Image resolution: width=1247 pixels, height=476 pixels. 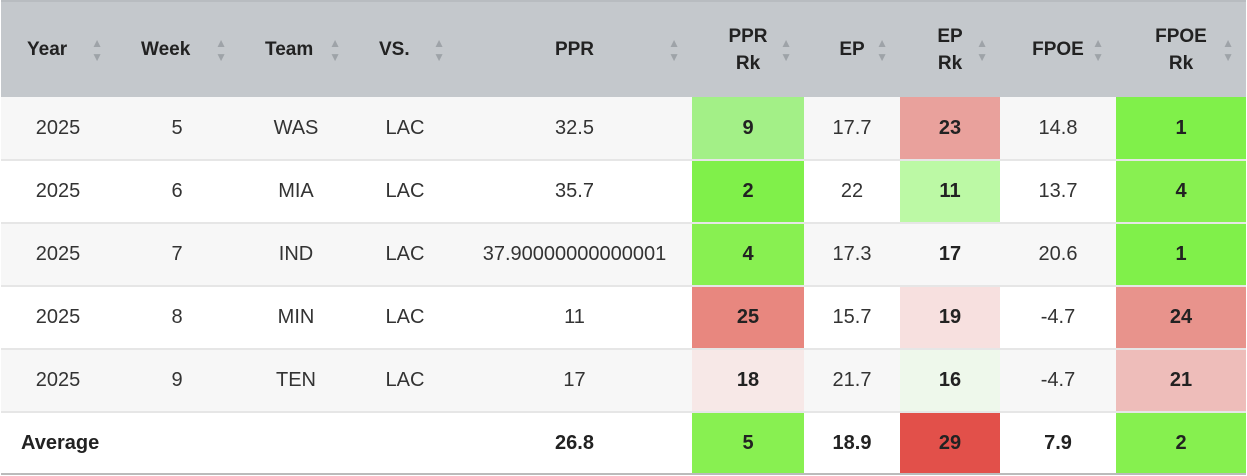 What do you see at coordinates (748, 255) in the screenshot?
I see `cell-ppr-rk: 4` at bounding box center [748, 255].